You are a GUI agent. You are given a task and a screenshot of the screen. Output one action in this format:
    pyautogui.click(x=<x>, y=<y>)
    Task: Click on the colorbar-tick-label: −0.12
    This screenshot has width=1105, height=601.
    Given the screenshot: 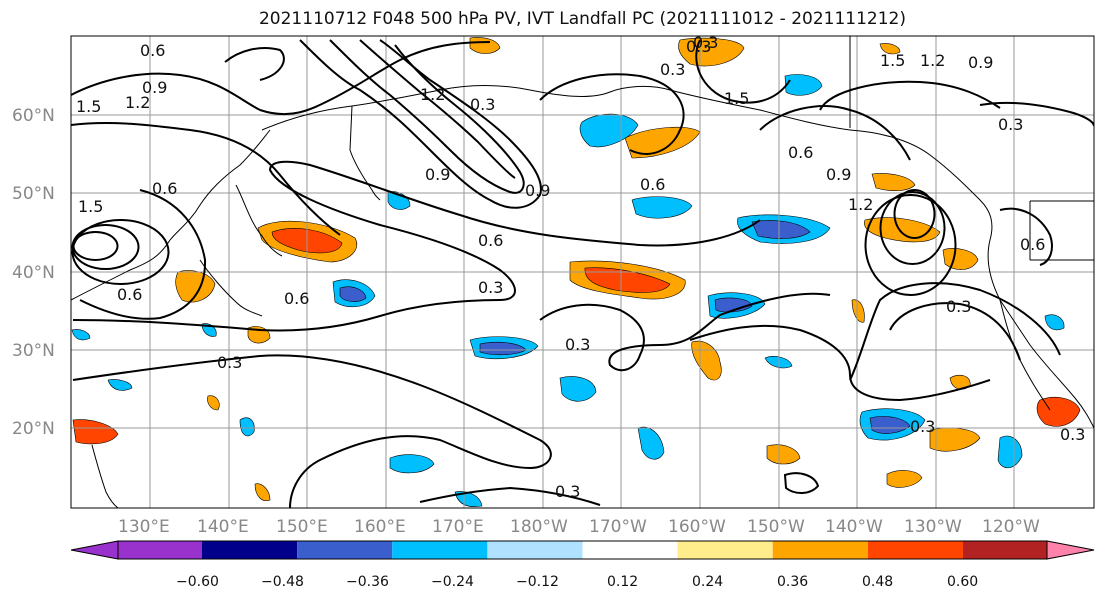 What is the action you would take?
    pyautogui.click(x=537, y=582)
    